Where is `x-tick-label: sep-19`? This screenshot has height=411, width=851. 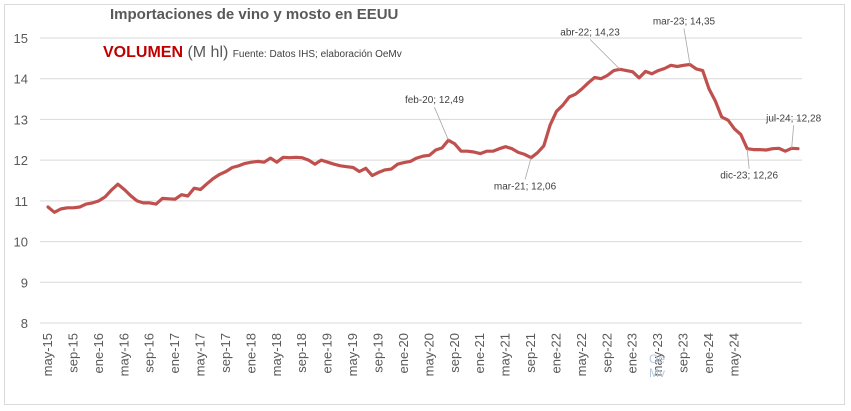 x-tick-label: sep-19 is located at coordinates (378, 353).